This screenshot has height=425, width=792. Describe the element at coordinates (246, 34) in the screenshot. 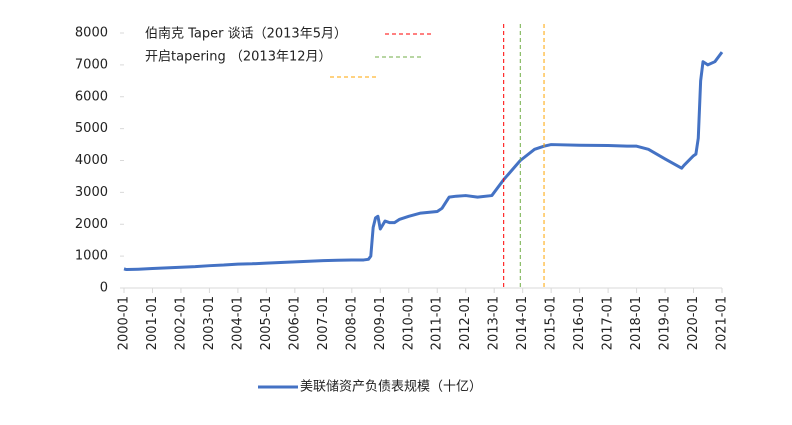

I see `annotation: 伯南克 Taper 谈话（2013年5月）` at that location.